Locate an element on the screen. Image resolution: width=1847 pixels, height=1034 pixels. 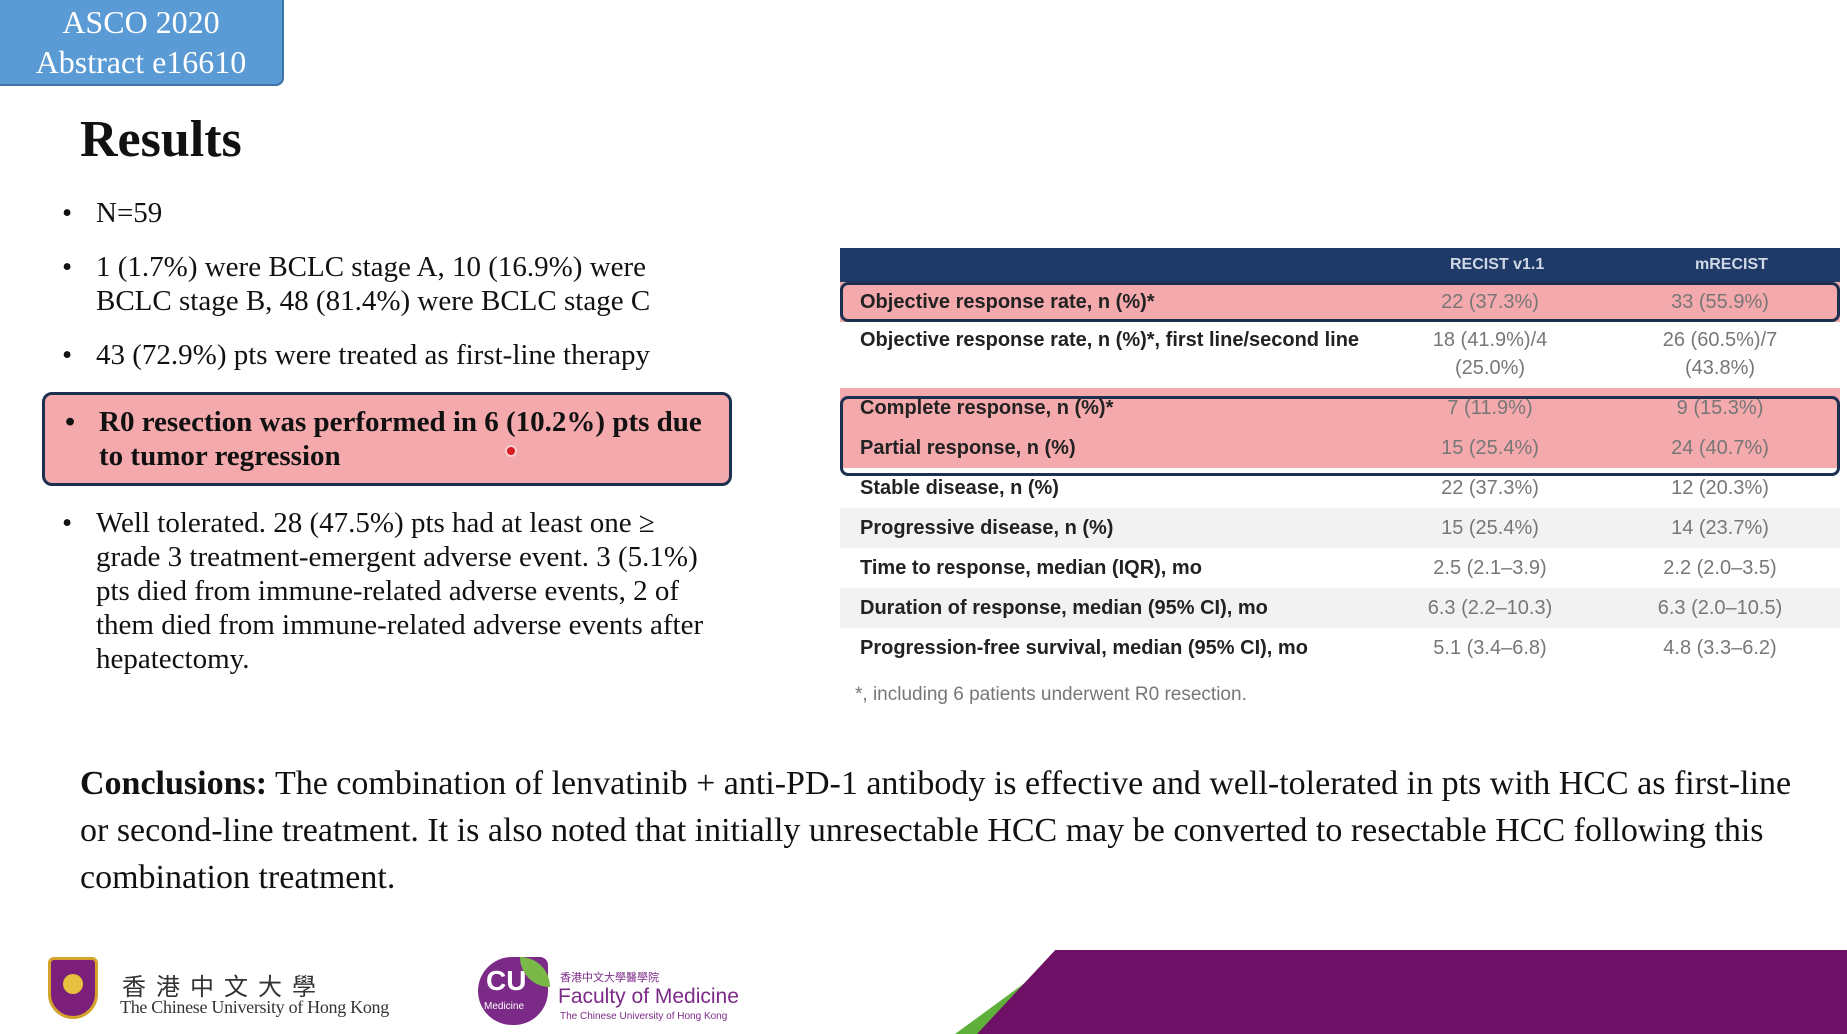
badge-line-2: Abstract e16610 is located at coordinates (141, 62).